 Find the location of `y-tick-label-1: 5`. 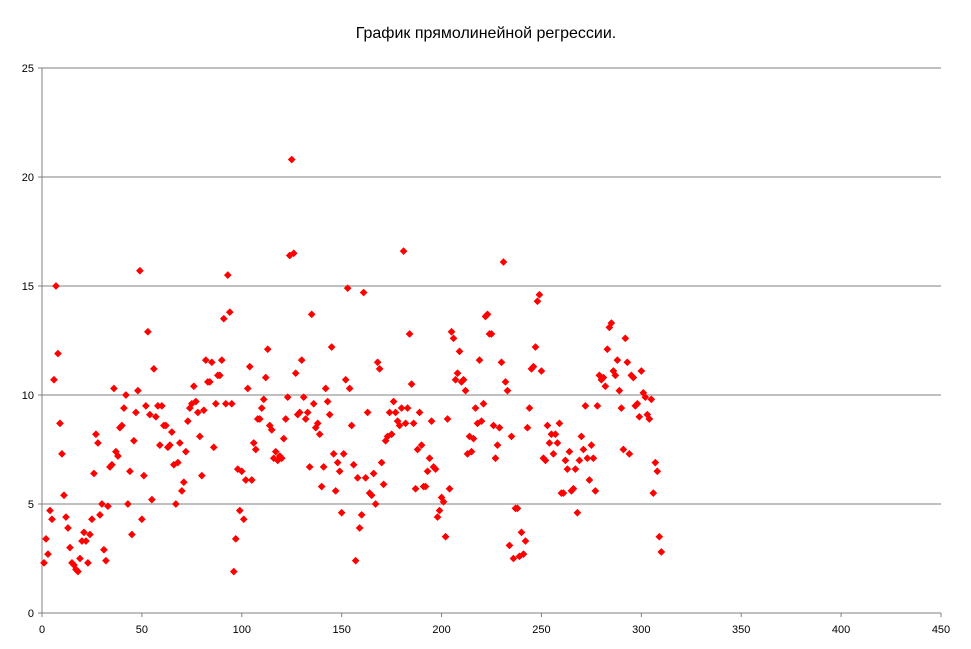

y-tick-label-1: 5 is located at coordinates (31, 505).